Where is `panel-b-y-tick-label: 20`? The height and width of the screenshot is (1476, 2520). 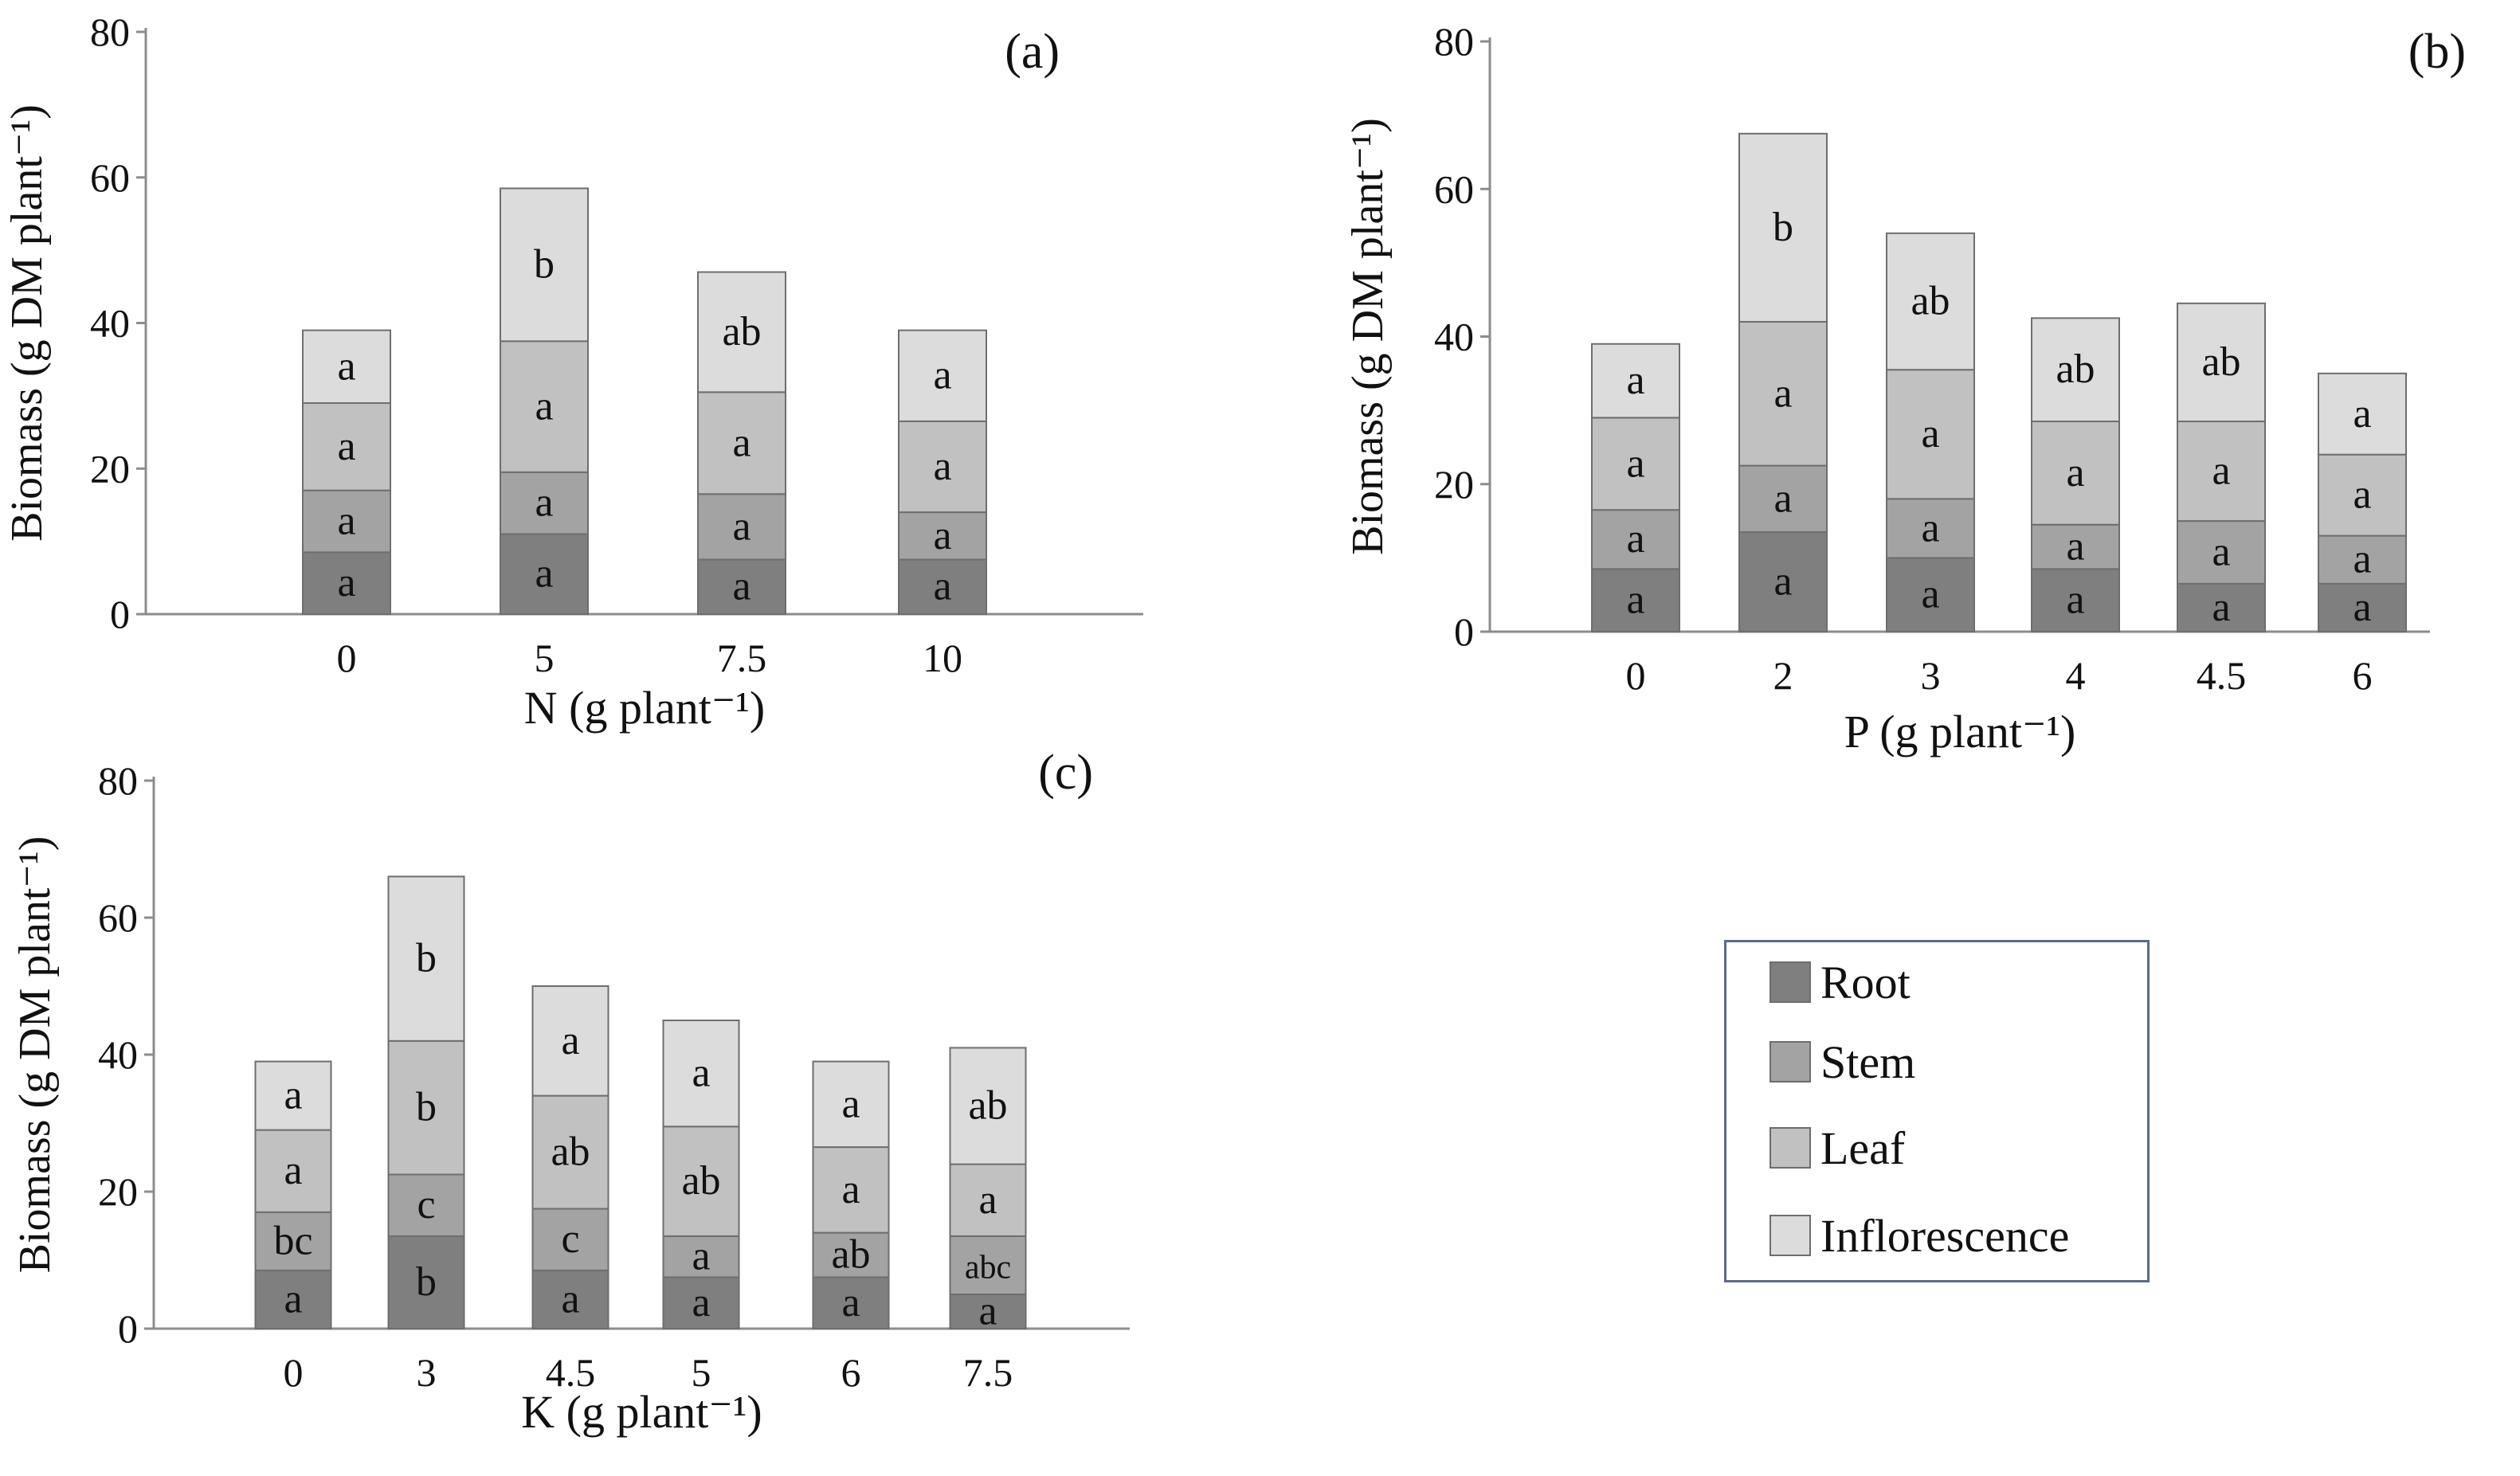 panel-b-y-tick-label: 20 is located at coordinates (1454, 484).